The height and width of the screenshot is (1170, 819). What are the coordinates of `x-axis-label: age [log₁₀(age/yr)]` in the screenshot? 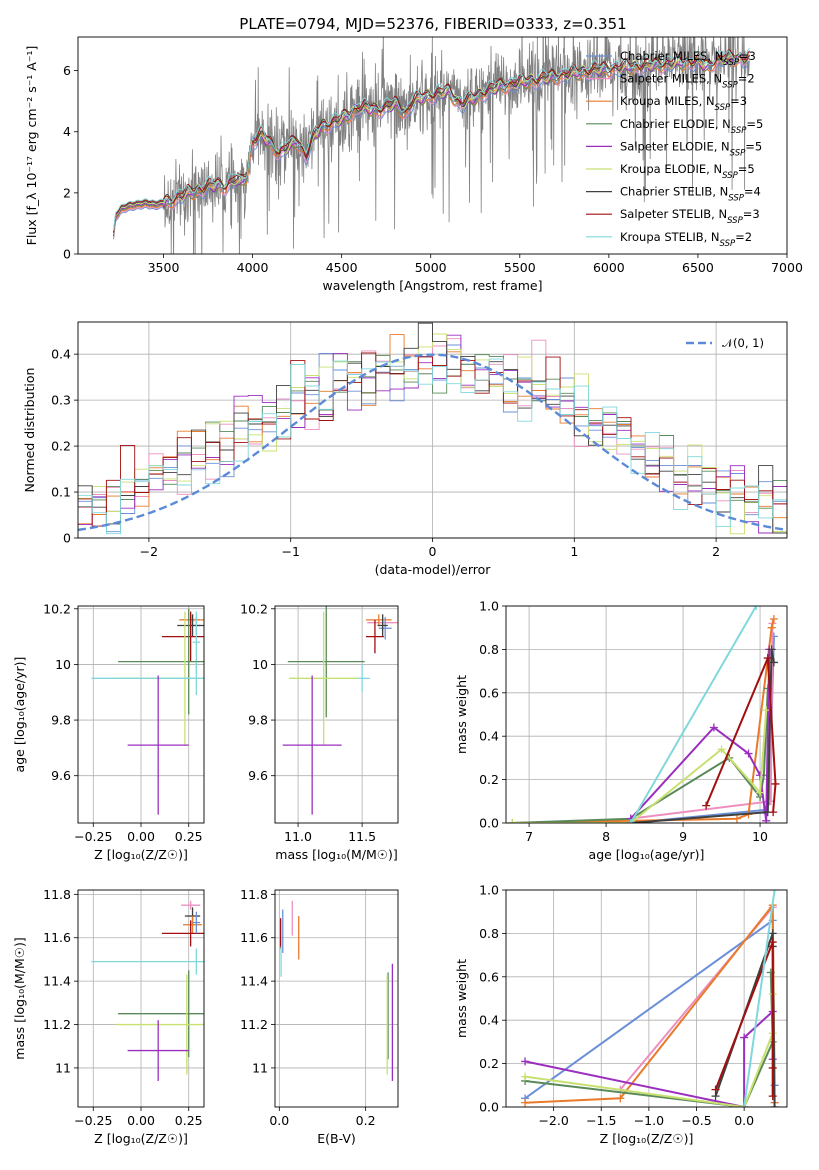 It's located at (647, 854).